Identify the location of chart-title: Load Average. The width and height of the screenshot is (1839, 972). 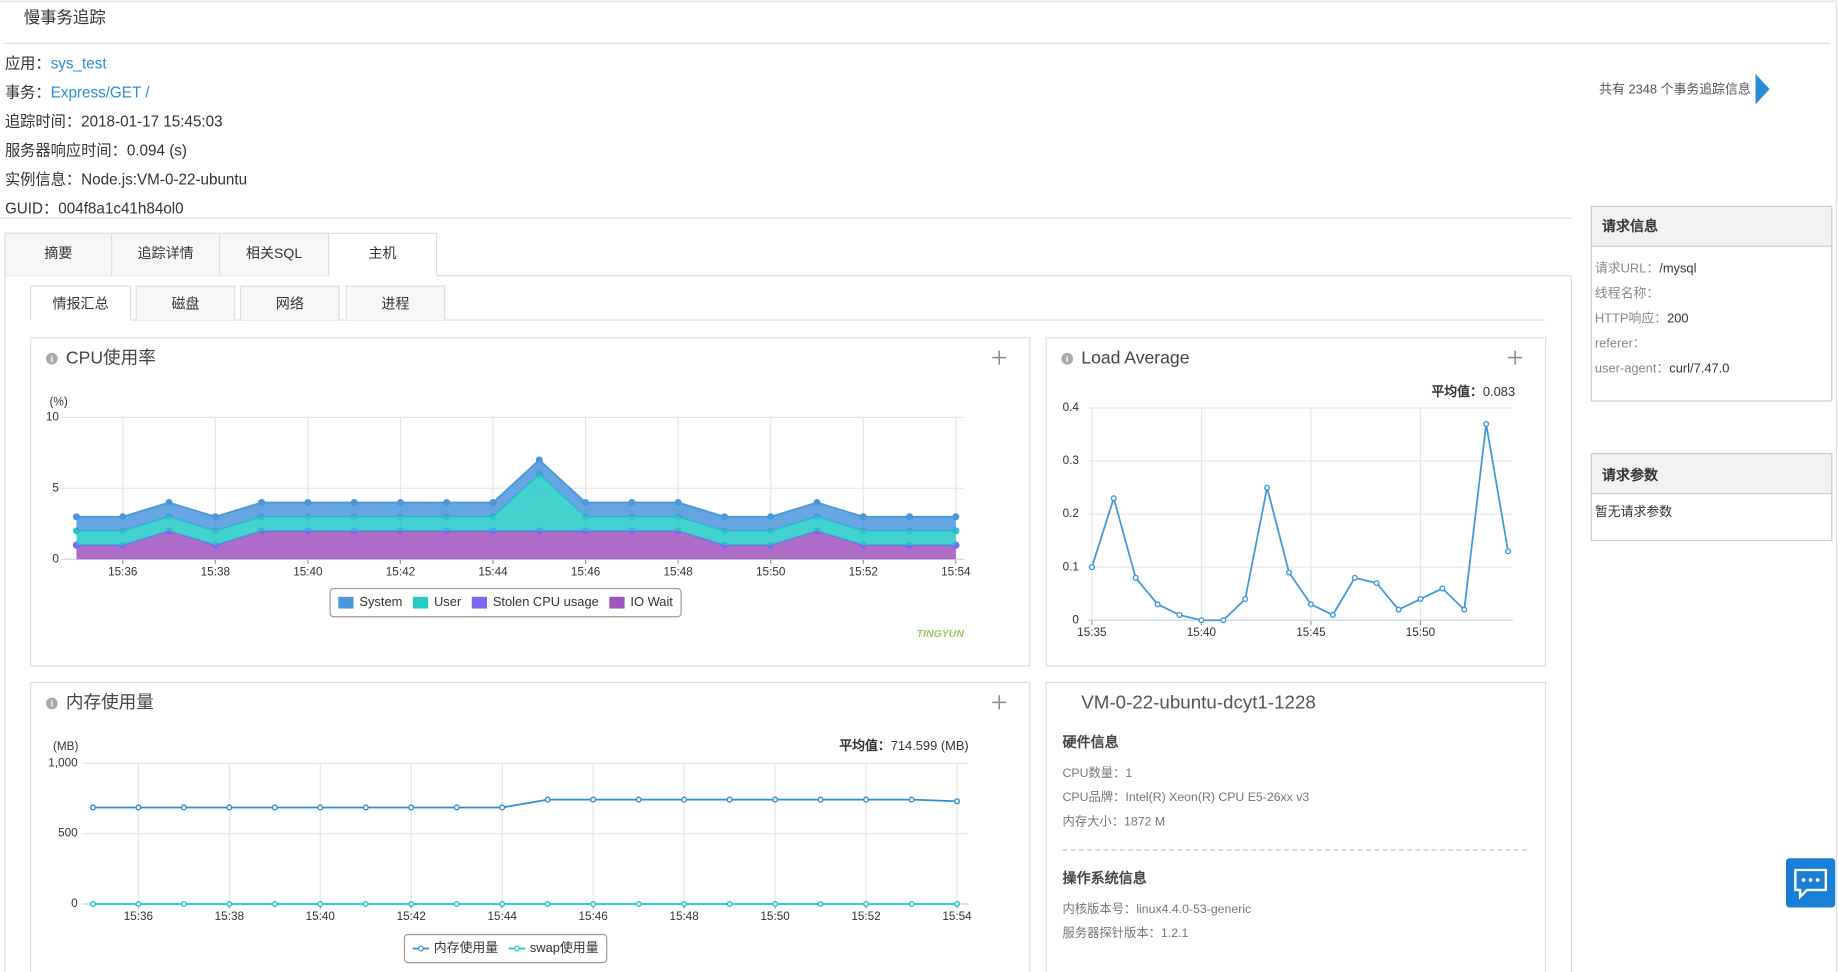
(1135, 357).